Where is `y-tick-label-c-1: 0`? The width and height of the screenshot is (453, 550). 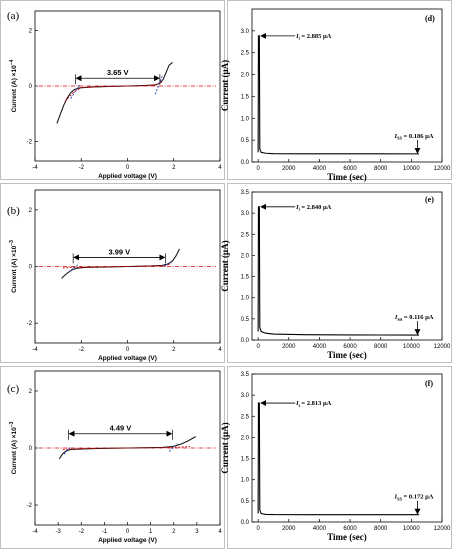
y-tick-label-c-1: 0 is located at coordinates (31, 449).